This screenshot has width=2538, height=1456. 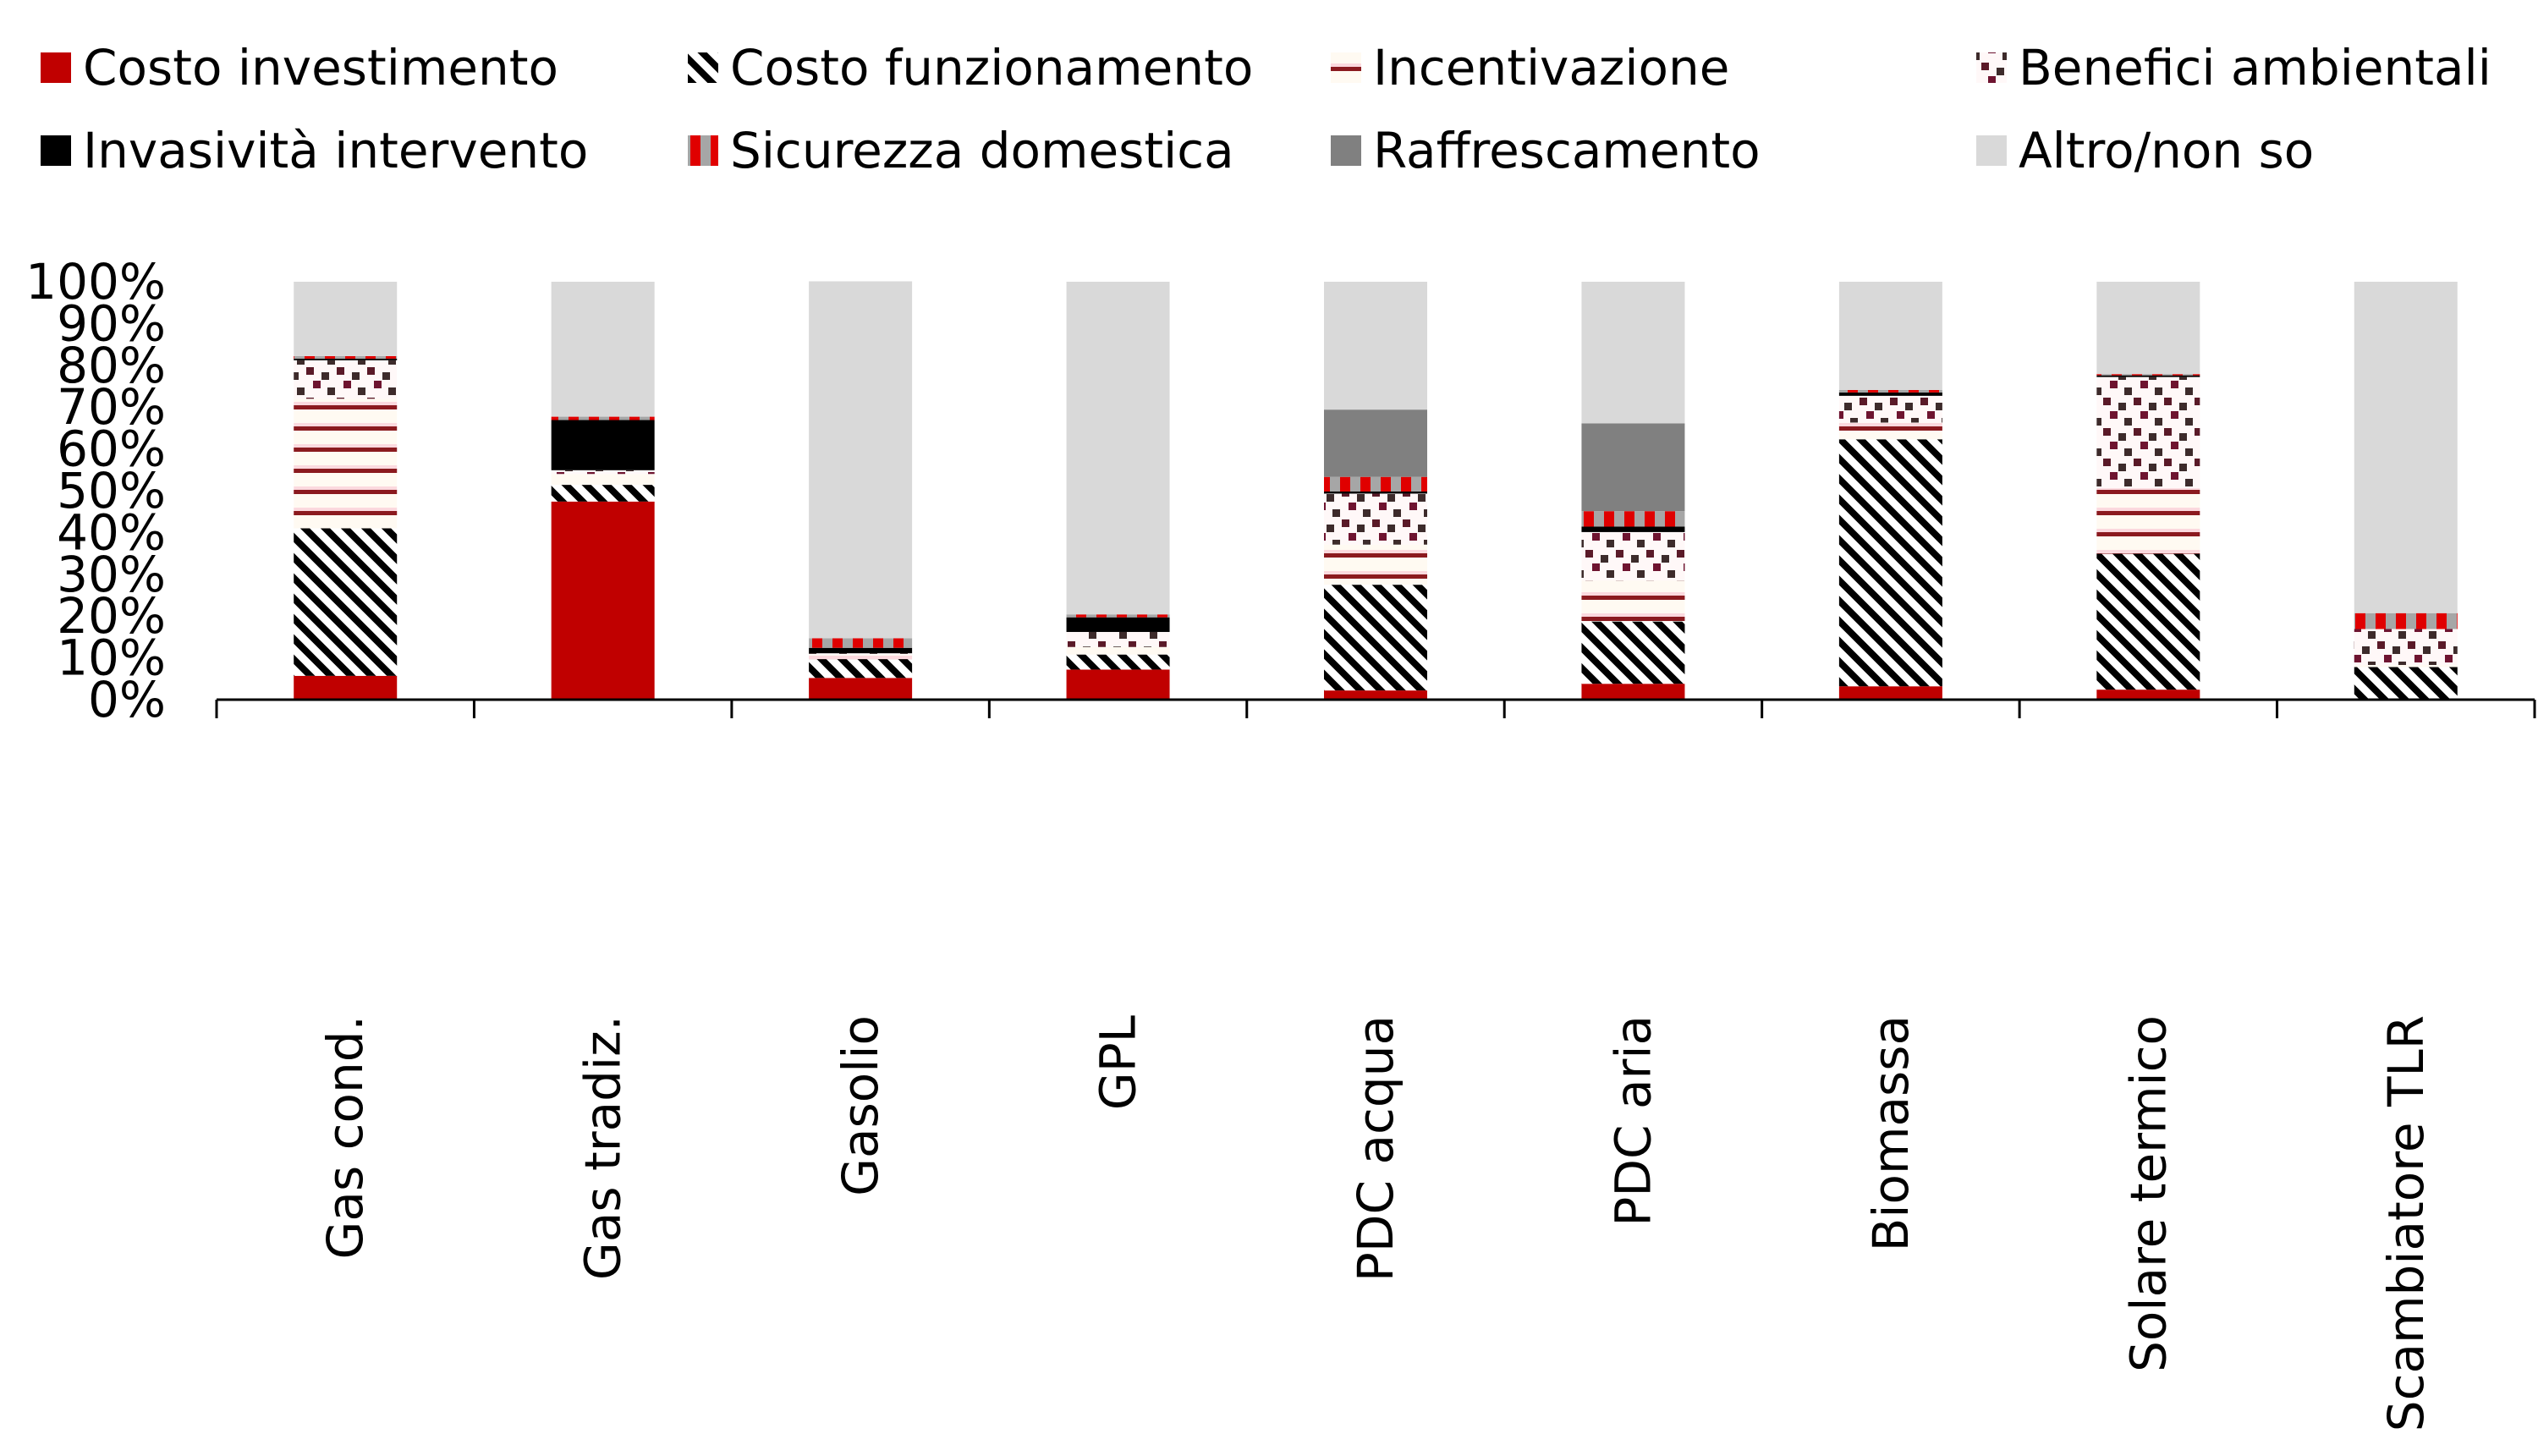 I want to click on legend-item-altro-non-so: Altro/non so, so click(x=2145, y=151).